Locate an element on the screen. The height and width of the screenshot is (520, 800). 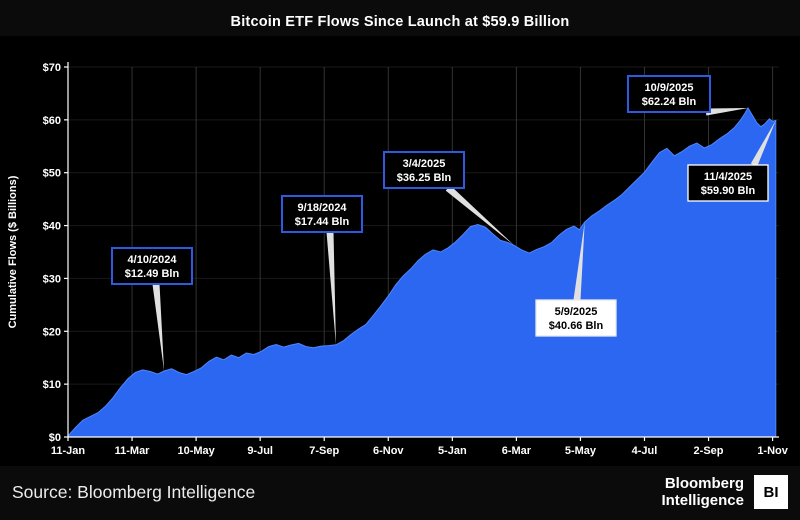
callout-value: $17.44 Bln is located at coordinates (322, 222).